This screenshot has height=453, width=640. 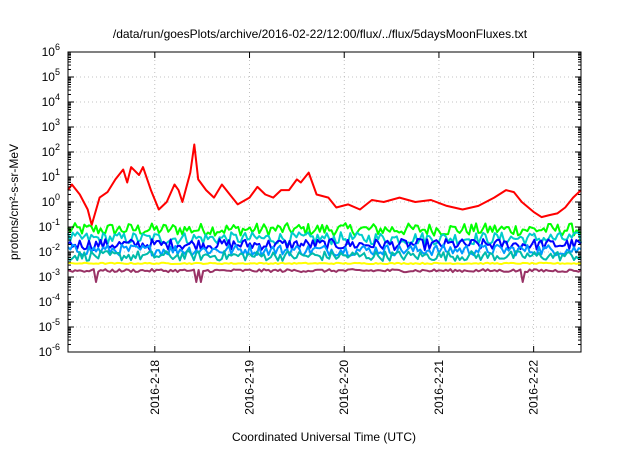 What do you see at coordinates (49, 275) in the screenshot?
I see `y-tick-label: 10⁻³` at bounding box center [49, 275].